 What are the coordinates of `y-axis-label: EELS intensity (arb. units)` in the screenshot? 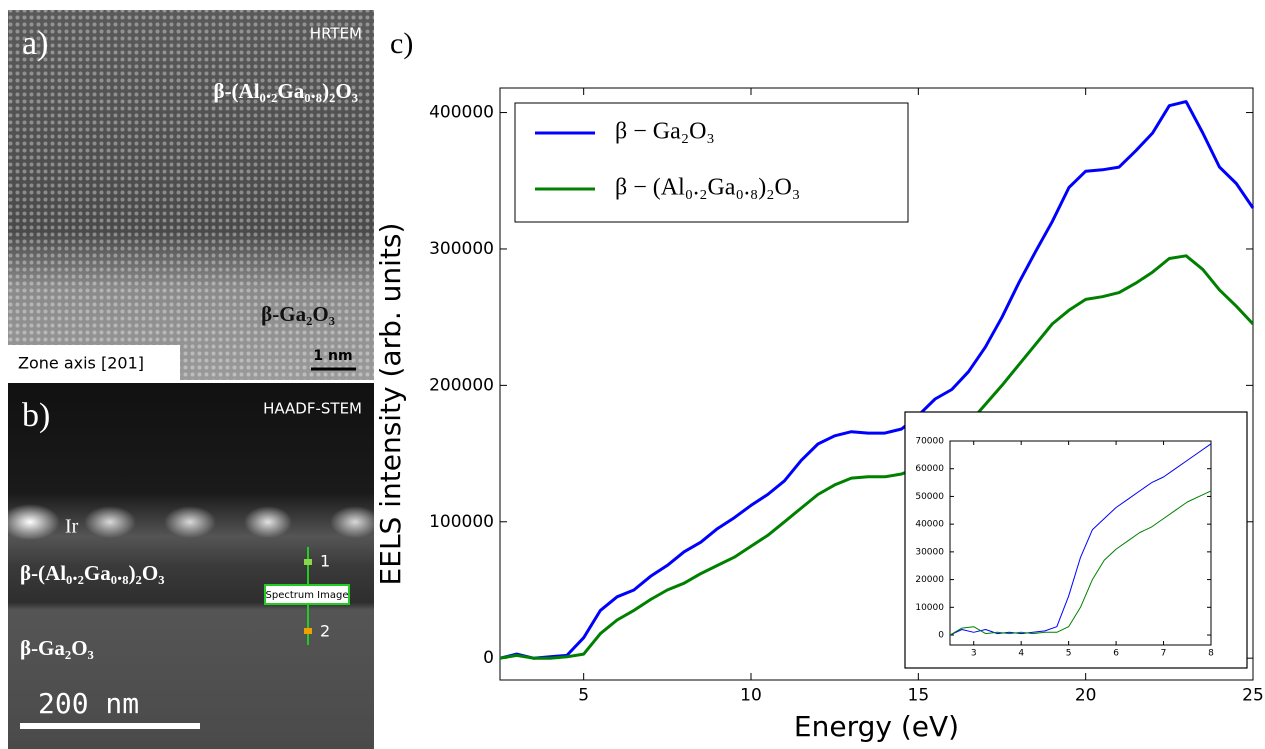 It's located at (390, 404).